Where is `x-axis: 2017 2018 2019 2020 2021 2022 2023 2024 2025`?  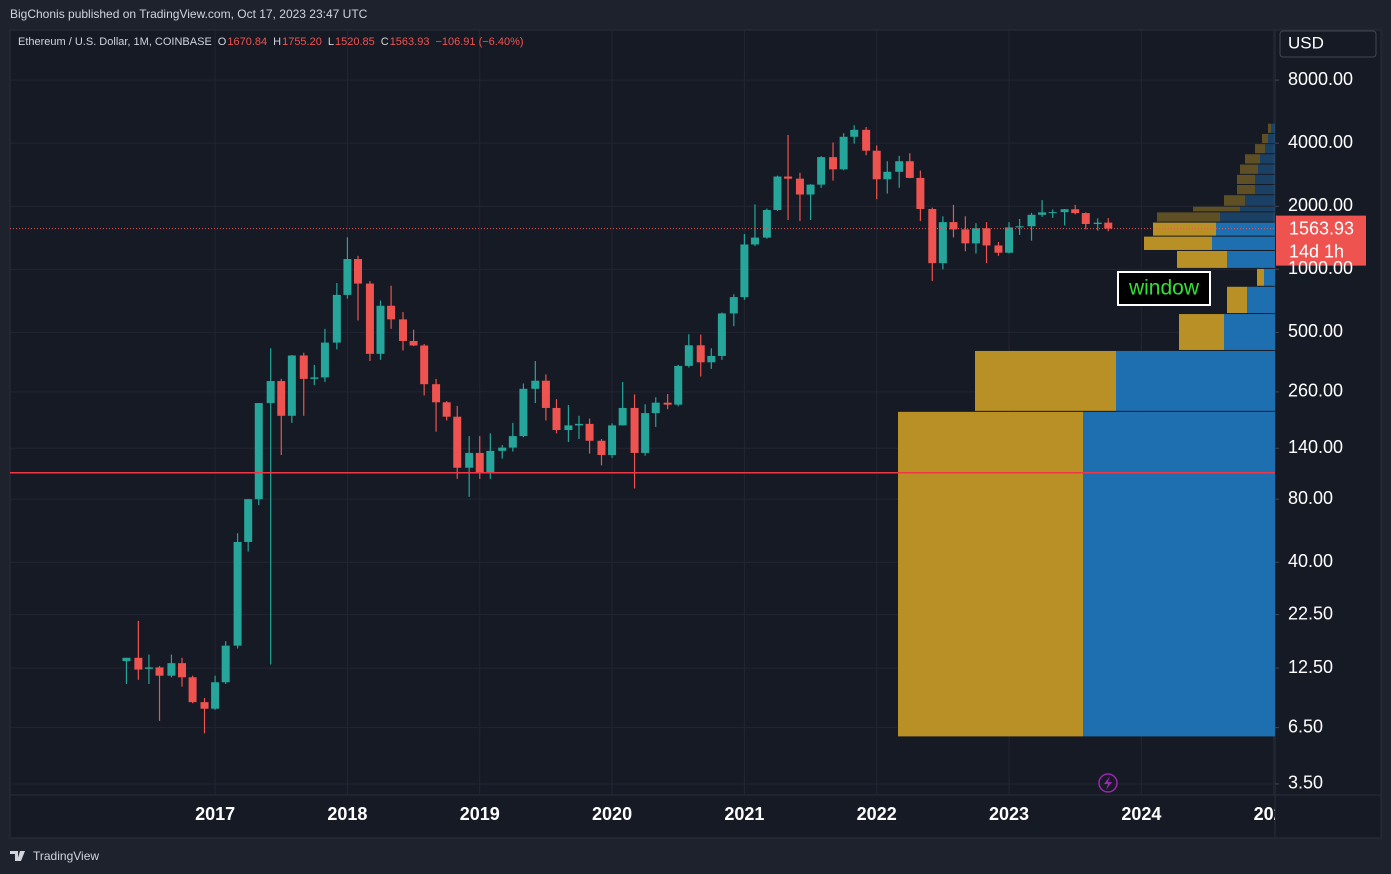 x-axis: 2017 2018 2019 2020 2021 2022 2023 2024 2025 is located at coordinates (735, 814).